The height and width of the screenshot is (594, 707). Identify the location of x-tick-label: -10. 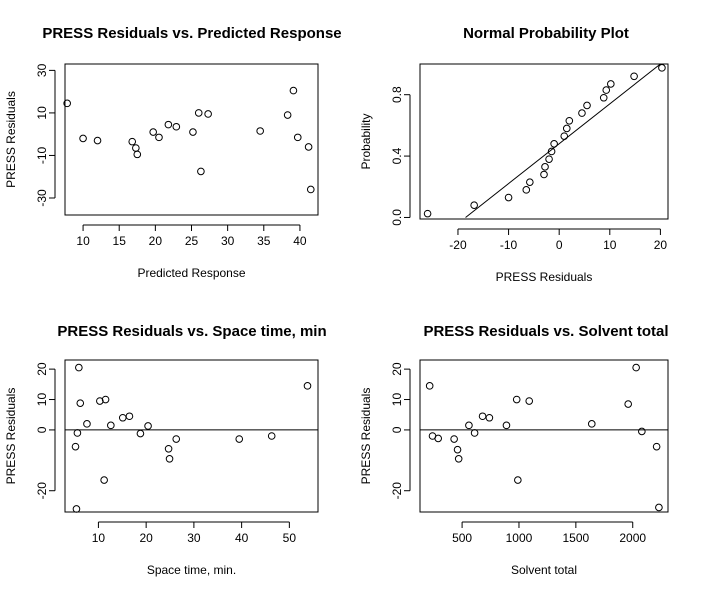
(509, 245).